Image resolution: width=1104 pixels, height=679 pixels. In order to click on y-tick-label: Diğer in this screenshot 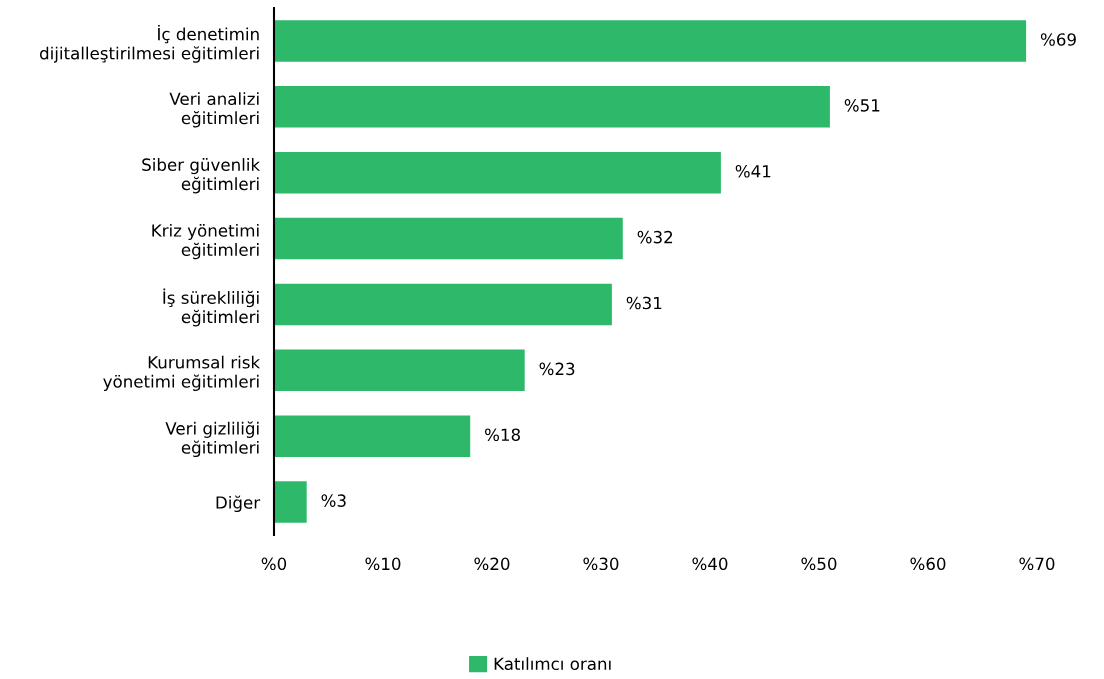, I will do `click(238, 504)`.